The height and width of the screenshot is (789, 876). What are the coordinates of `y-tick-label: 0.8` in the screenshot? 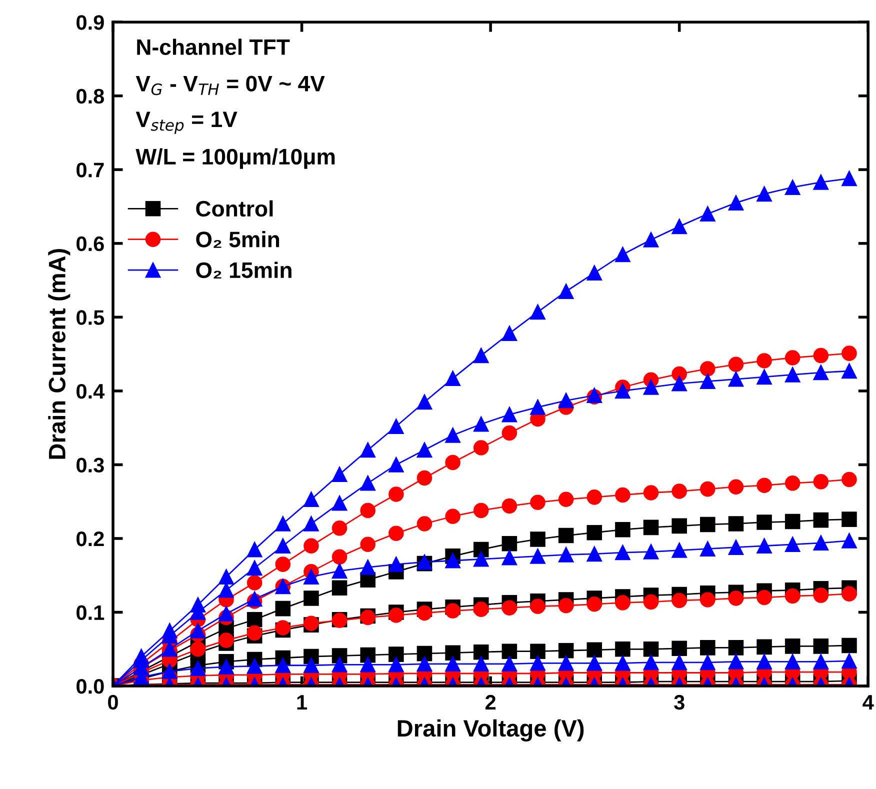 It's located at (90, 96).